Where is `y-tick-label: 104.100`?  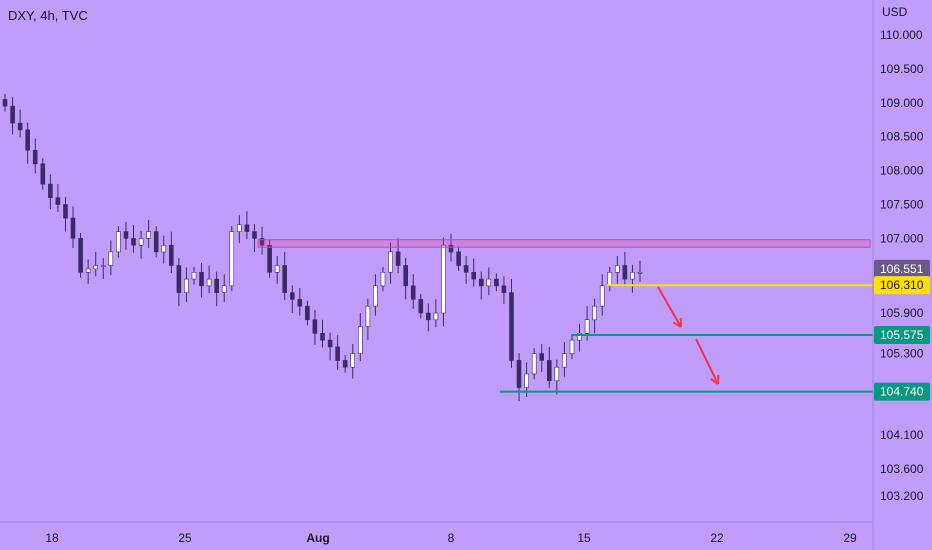 y-tick-label: 104.100 is located at coordinates (902, 435).